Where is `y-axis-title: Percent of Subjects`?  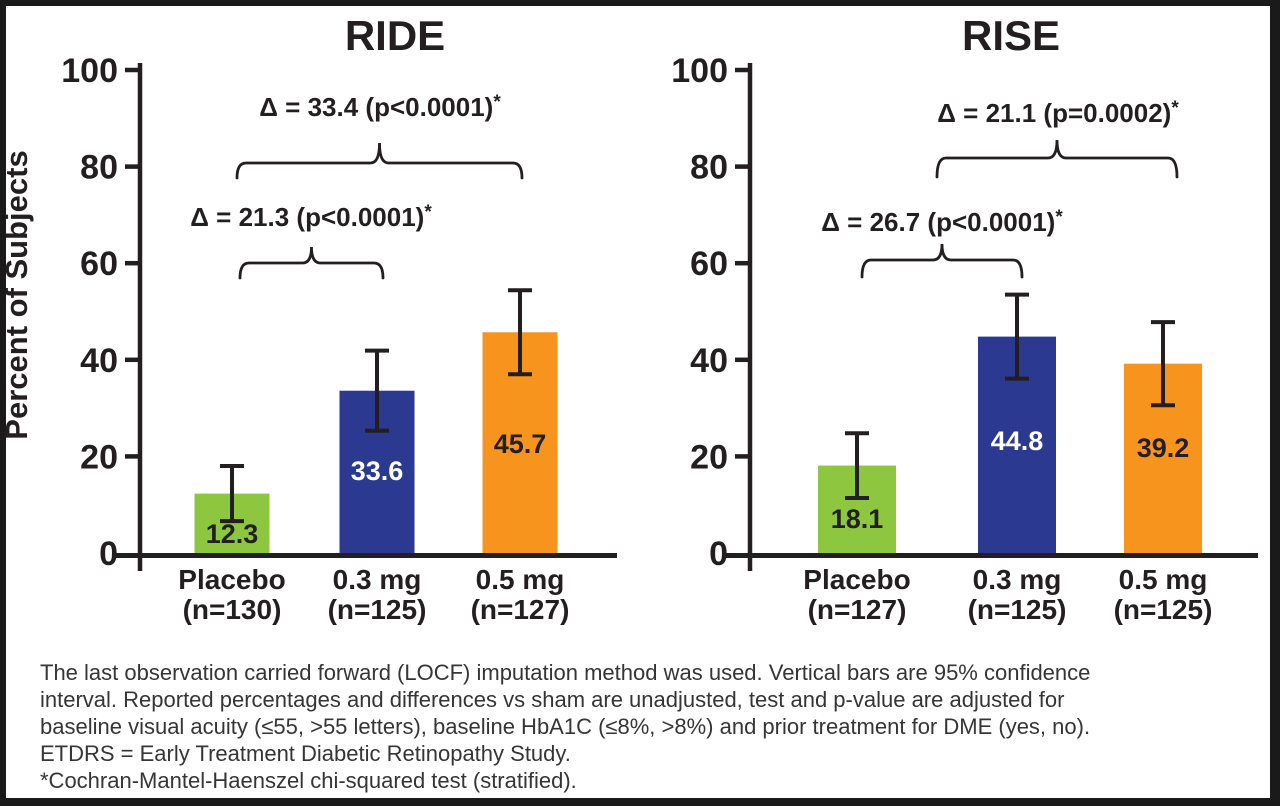 y-axis-title: Percent of Subjects is located at coordinates (17, 294).